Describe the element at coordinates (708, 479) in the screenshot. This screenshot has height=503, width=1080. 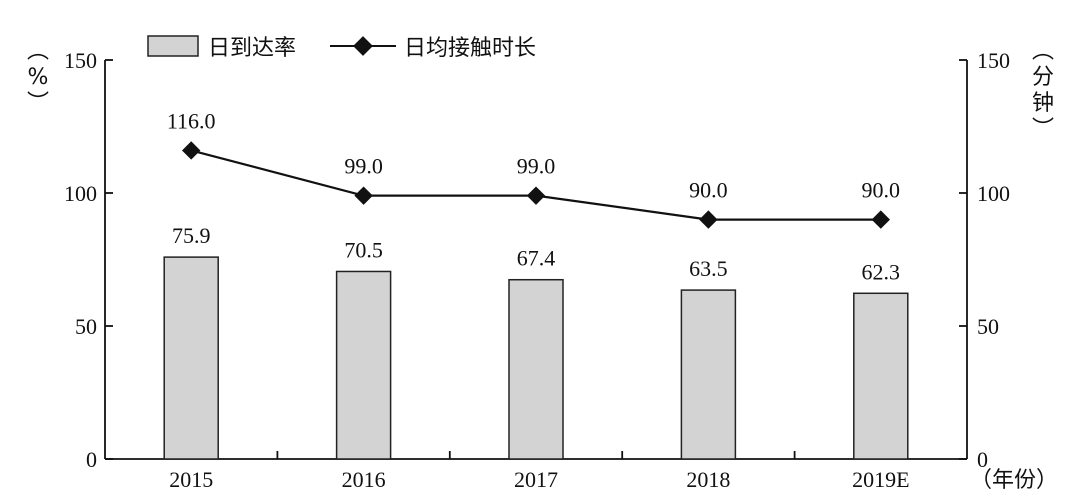
I see `x-tick-label: 2018` at that location.